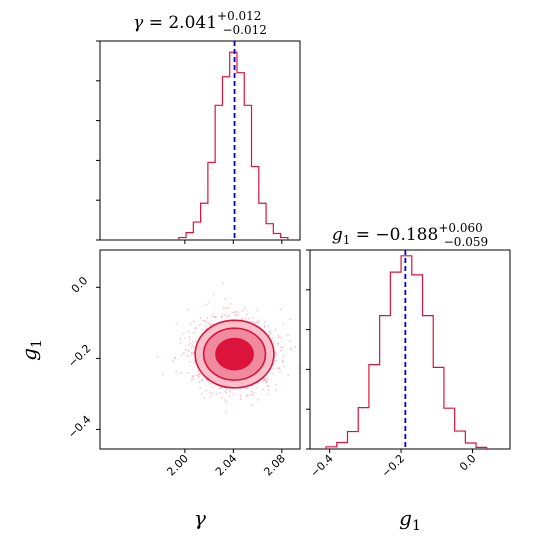 The height and width of the screenshot is (550, 550). What do you see at coordinates (406, 235) in the screenshot?
I see `g1-title-median: −0.188` at bounding box center [406, 235].